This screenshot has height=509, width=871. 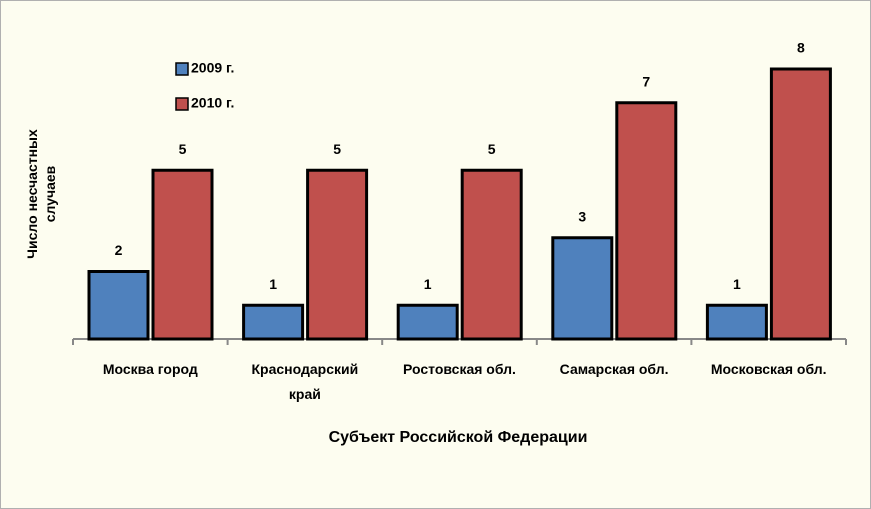 What do you see at coordinates (212, 103) in the screenshot?
I see `legend-label: 2010 г.` at bounding box center [212, 103].